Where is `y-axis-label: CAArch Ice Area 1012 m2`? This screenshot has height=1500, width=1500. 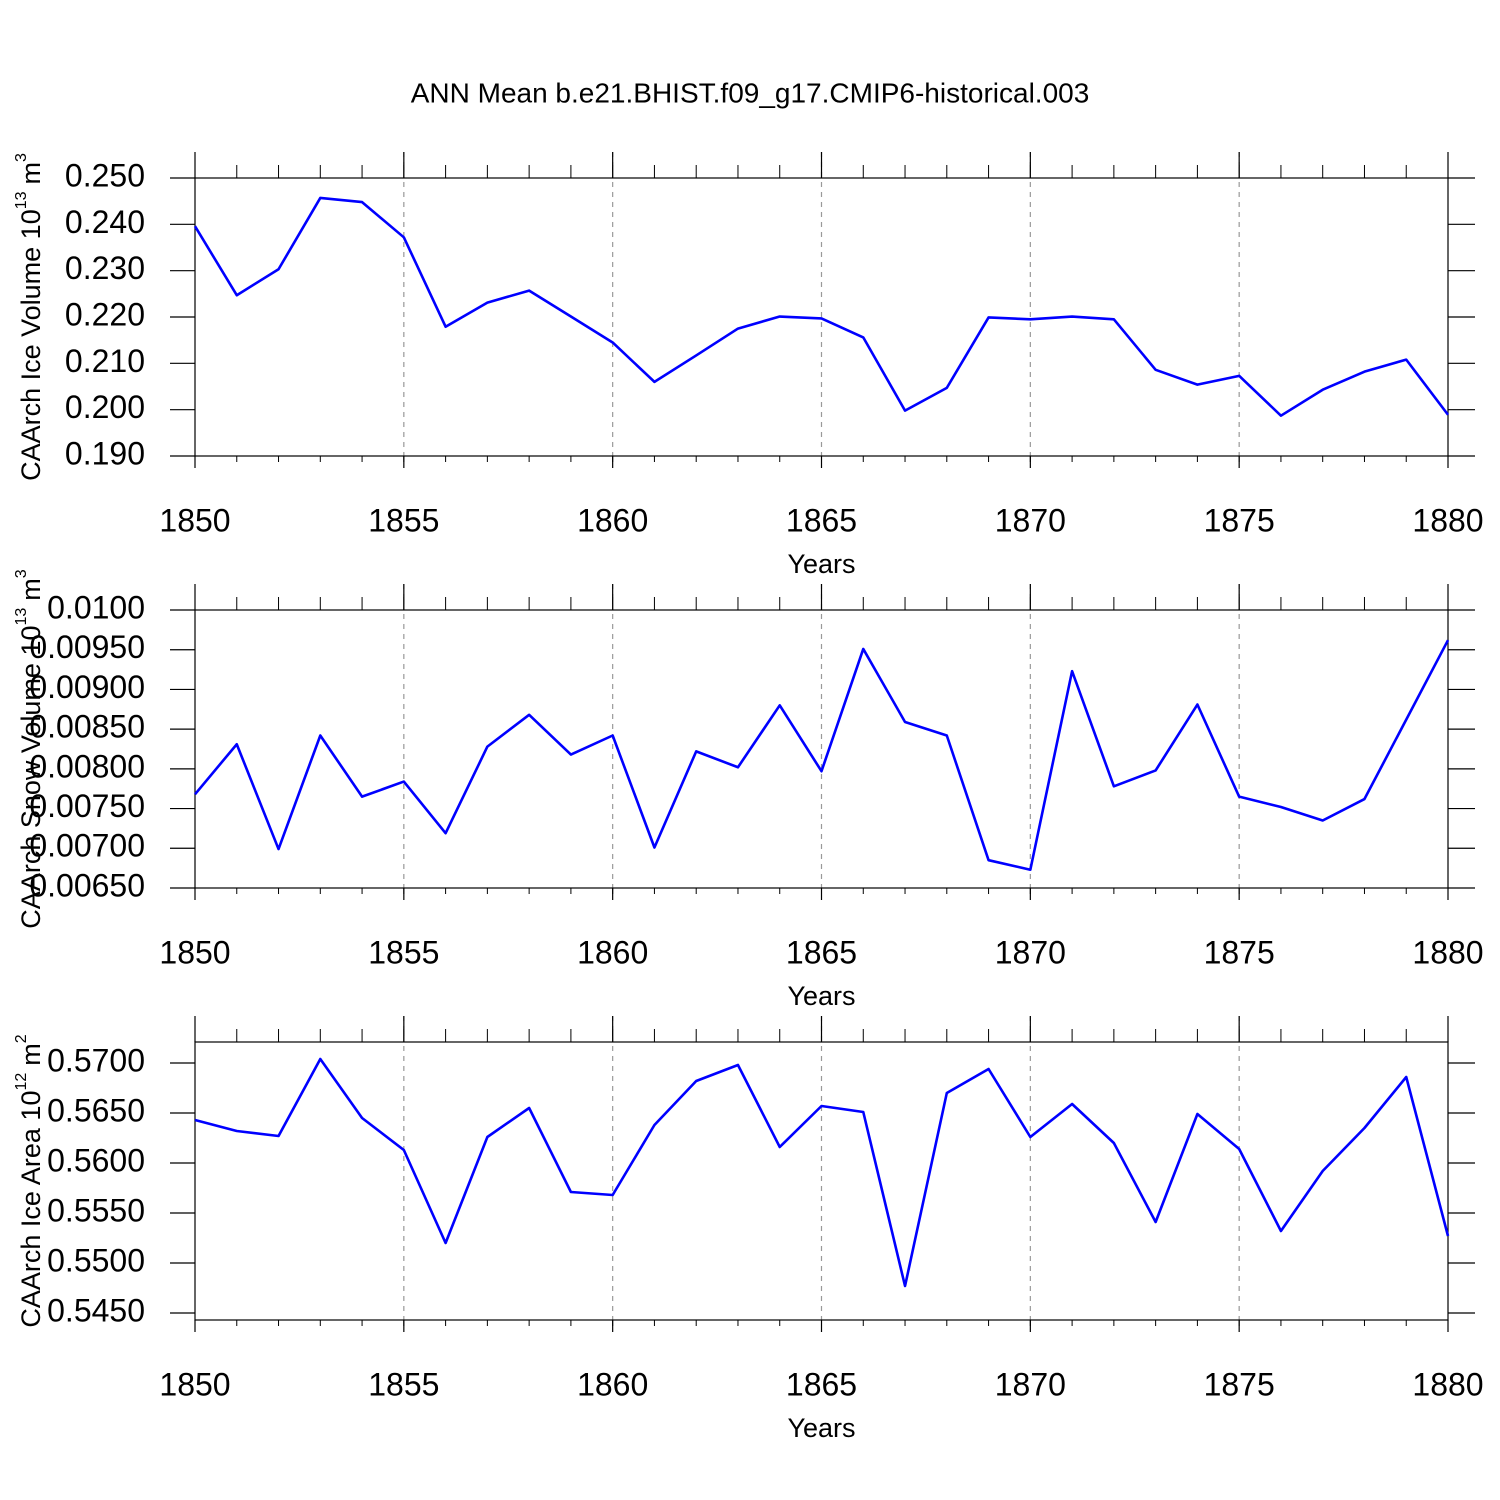
y-axis-label: CAArch Ice Area 1012 m2 is located at coordinates (29, 1180).